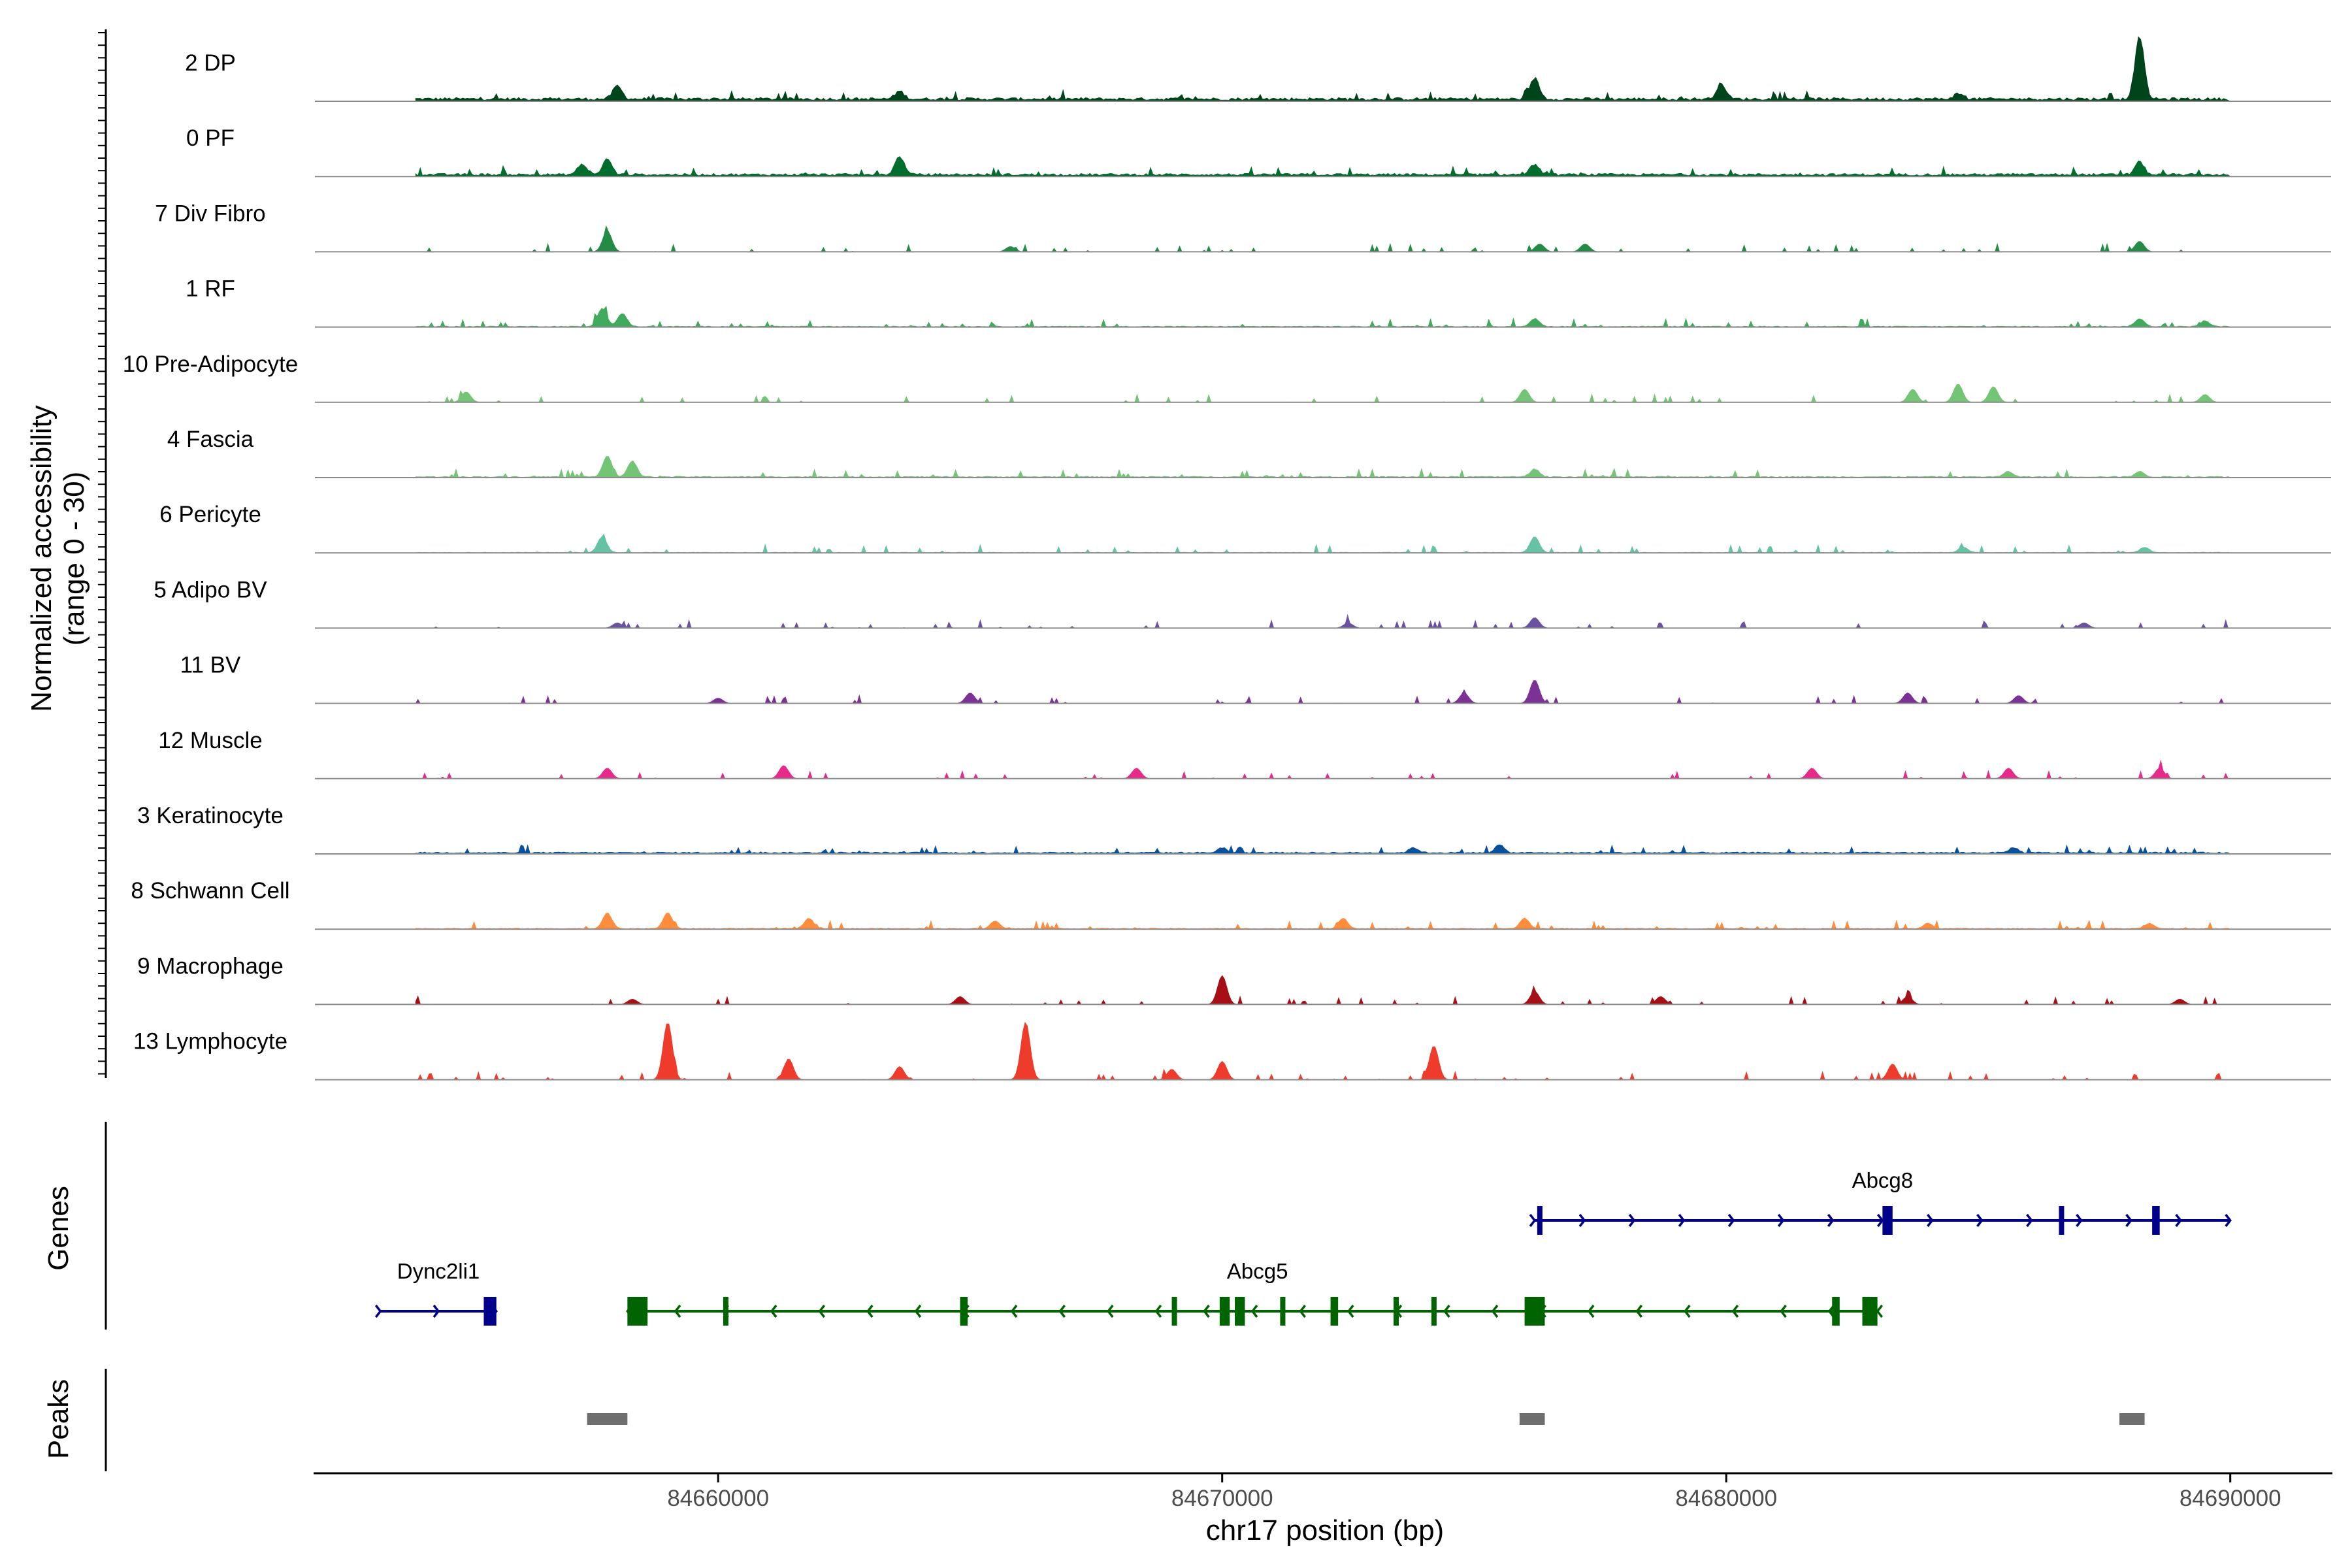  What do you see at coordinates (58, 1228) in the screenshot?
I see `genes-panel-title: Genes` at bounding box center [58, 1228].